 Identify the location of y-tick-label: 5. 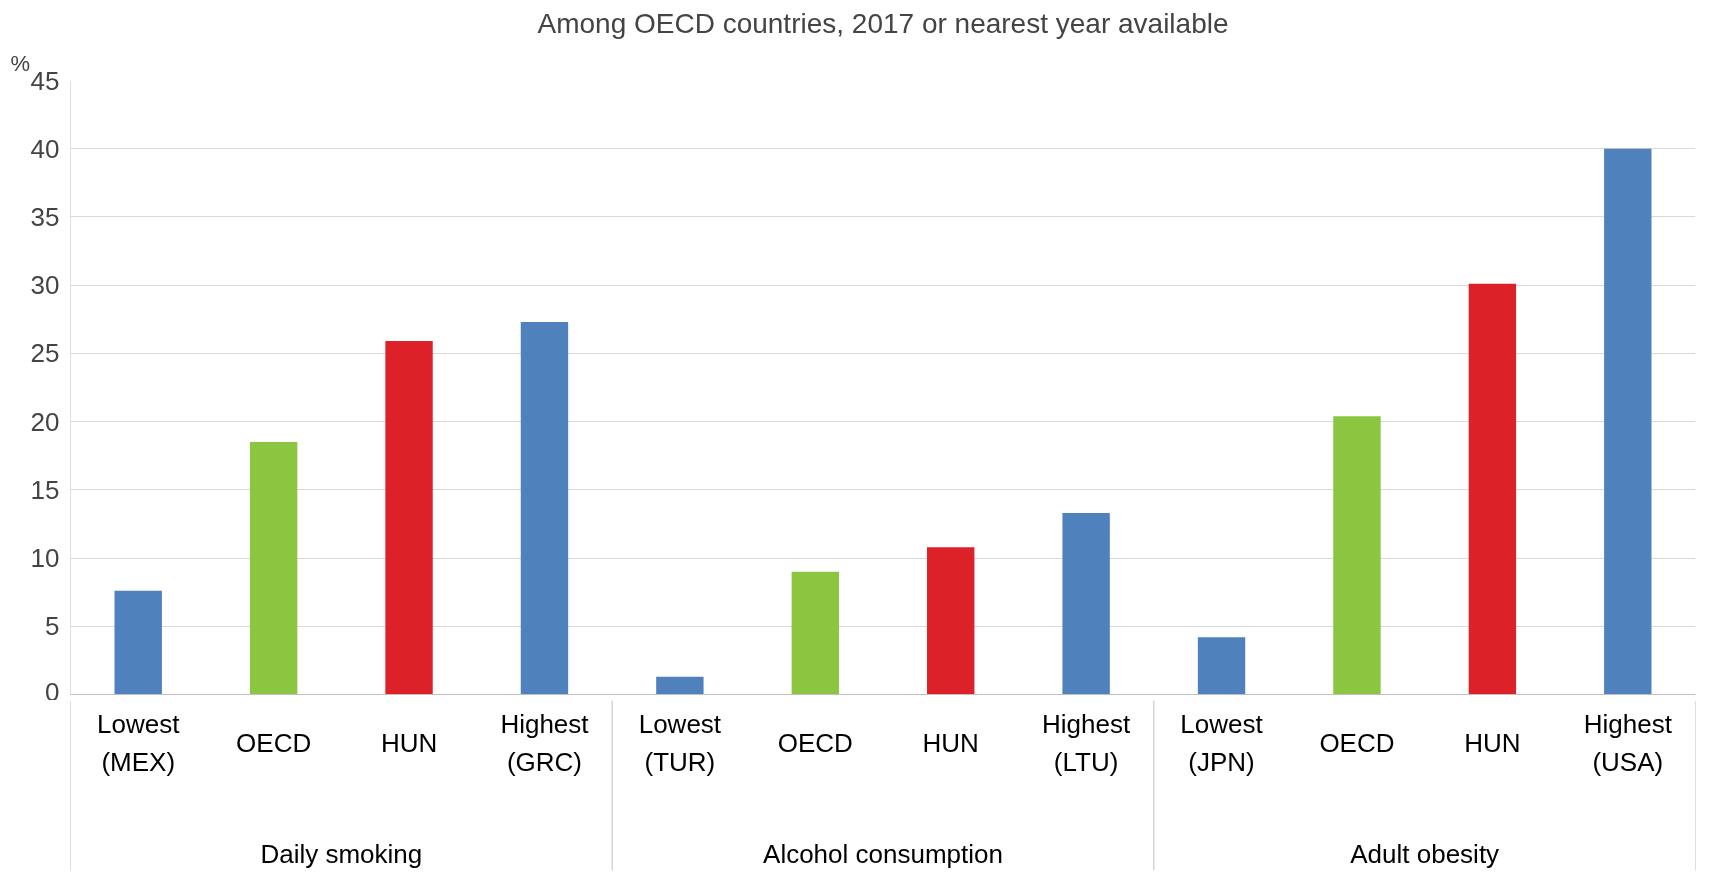
(52, 626).